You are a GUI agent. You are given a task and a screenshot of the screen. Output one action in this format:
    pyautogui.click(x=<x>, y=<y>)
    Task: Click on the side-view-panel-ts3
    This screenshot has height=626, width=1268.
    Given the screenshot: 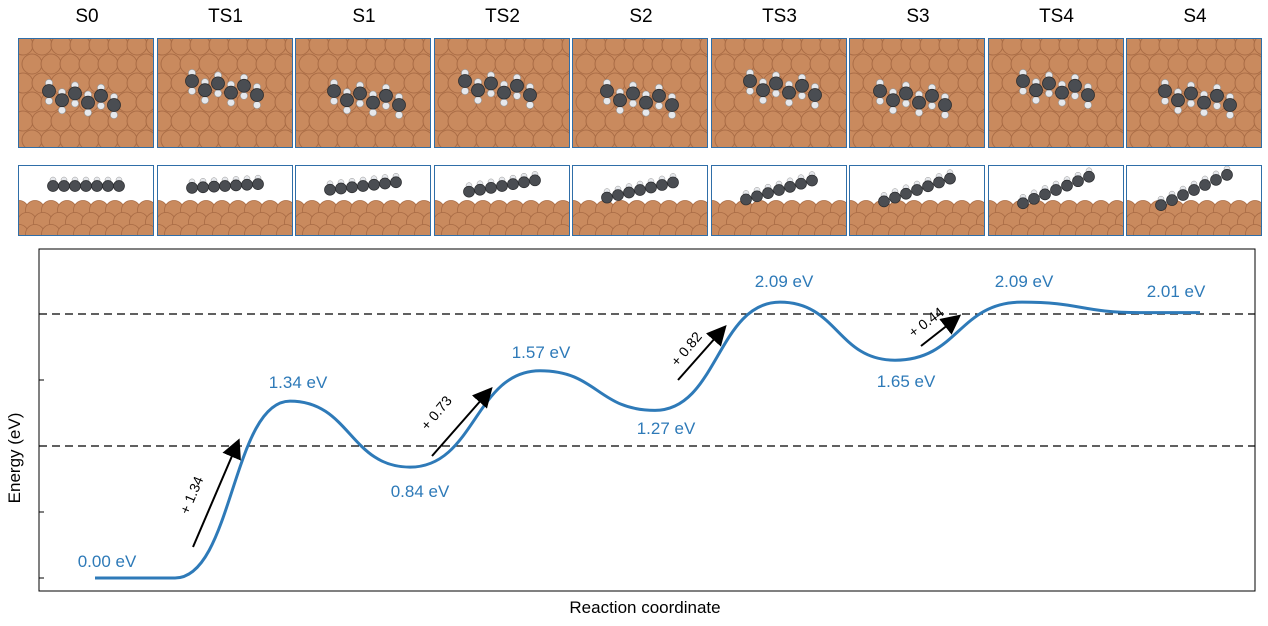 What is the action you would take?
    pyautogui.click(x=778, y=200)
    